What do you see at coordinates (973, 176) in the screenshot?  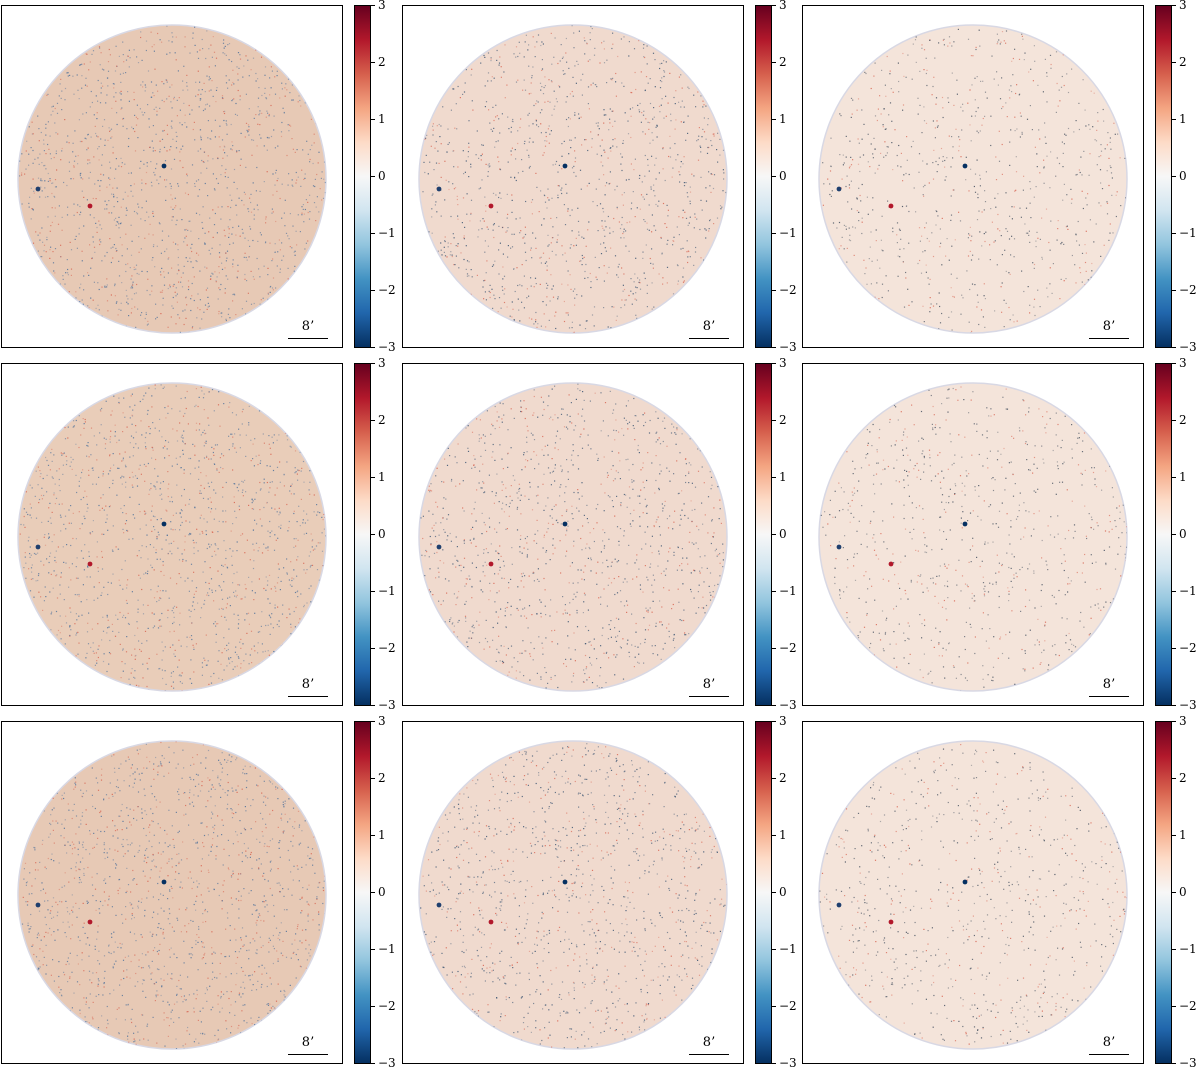 I see `map-panel-r1c3: 8’` at bounding box center [973, 176].